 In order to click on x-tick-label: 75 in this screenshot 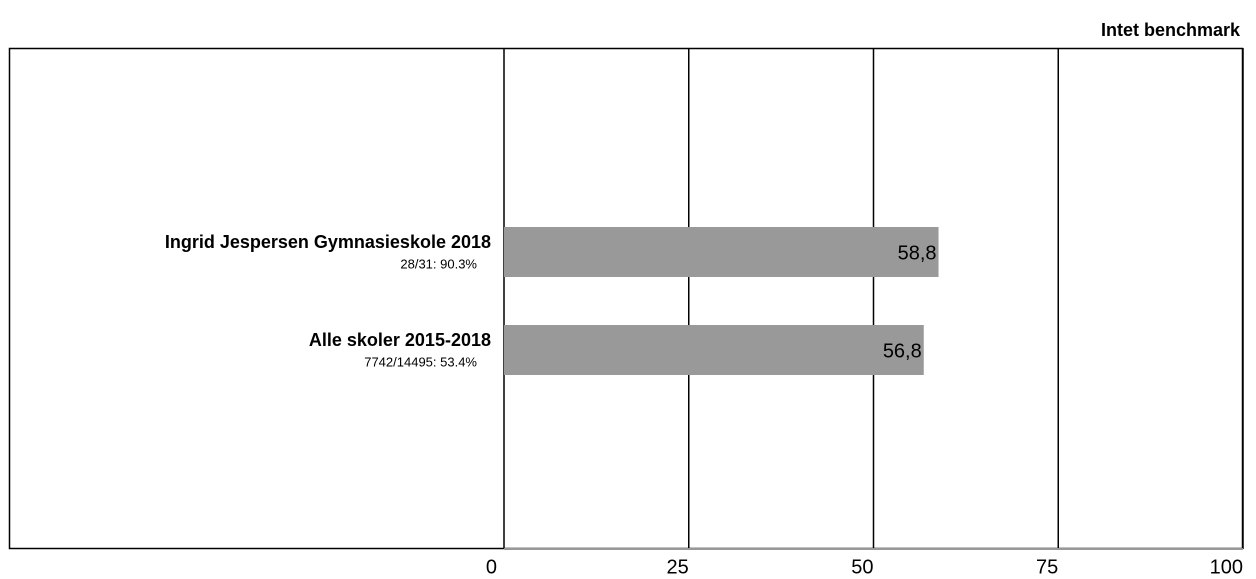, I will do `click(1047, 567)`.